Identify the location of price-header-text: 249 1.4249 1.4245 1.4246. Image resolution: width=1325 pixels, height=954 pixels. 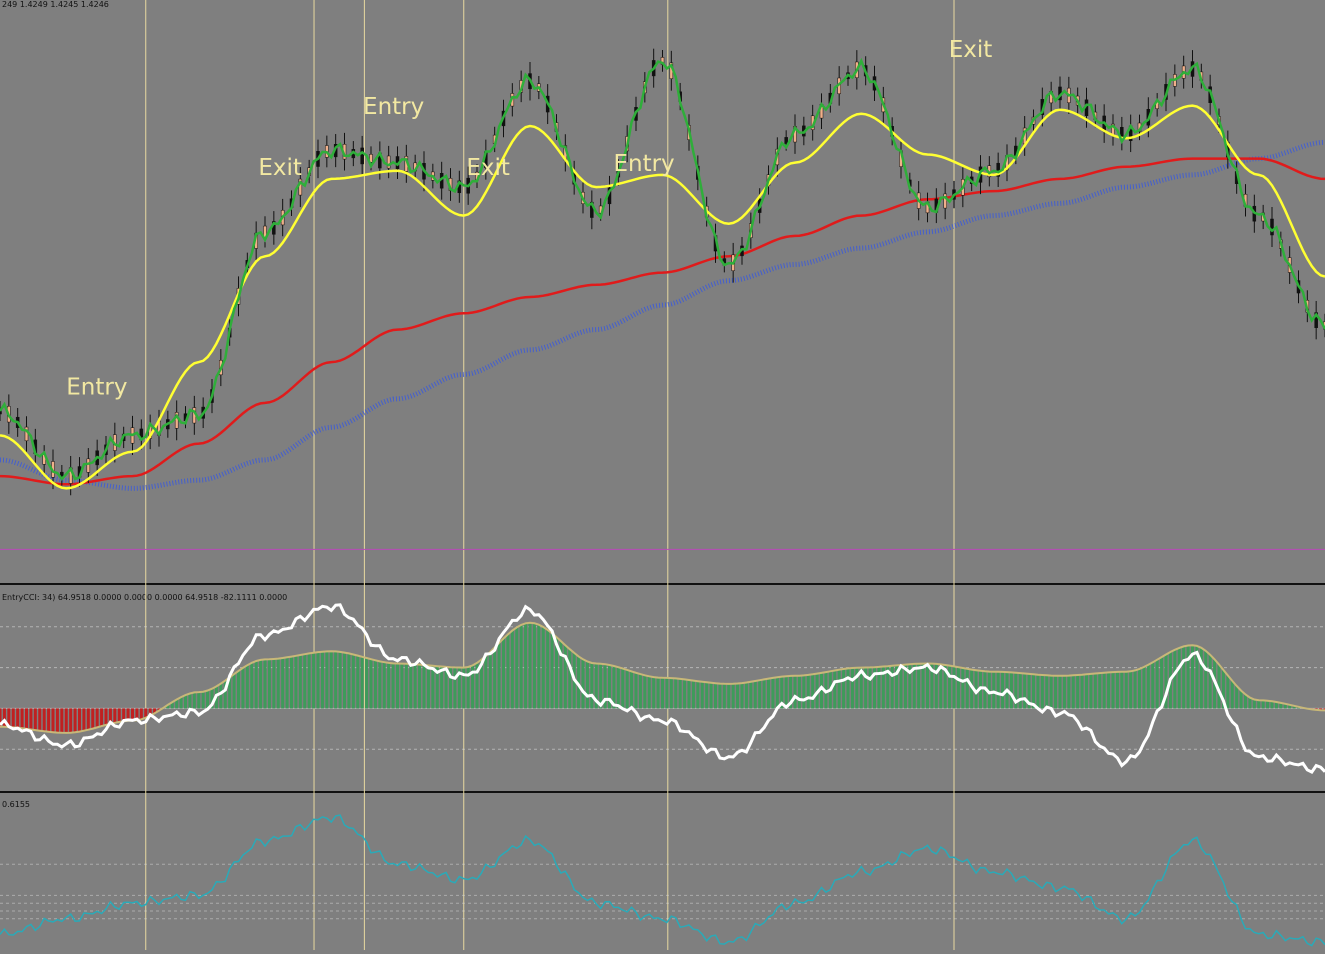
(55, 4).